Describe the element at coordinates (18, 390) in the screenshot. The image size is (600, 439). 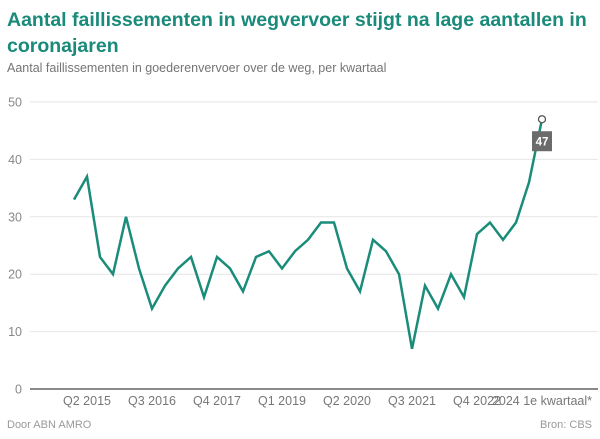
I see `y-tick-label: 0` at that location.